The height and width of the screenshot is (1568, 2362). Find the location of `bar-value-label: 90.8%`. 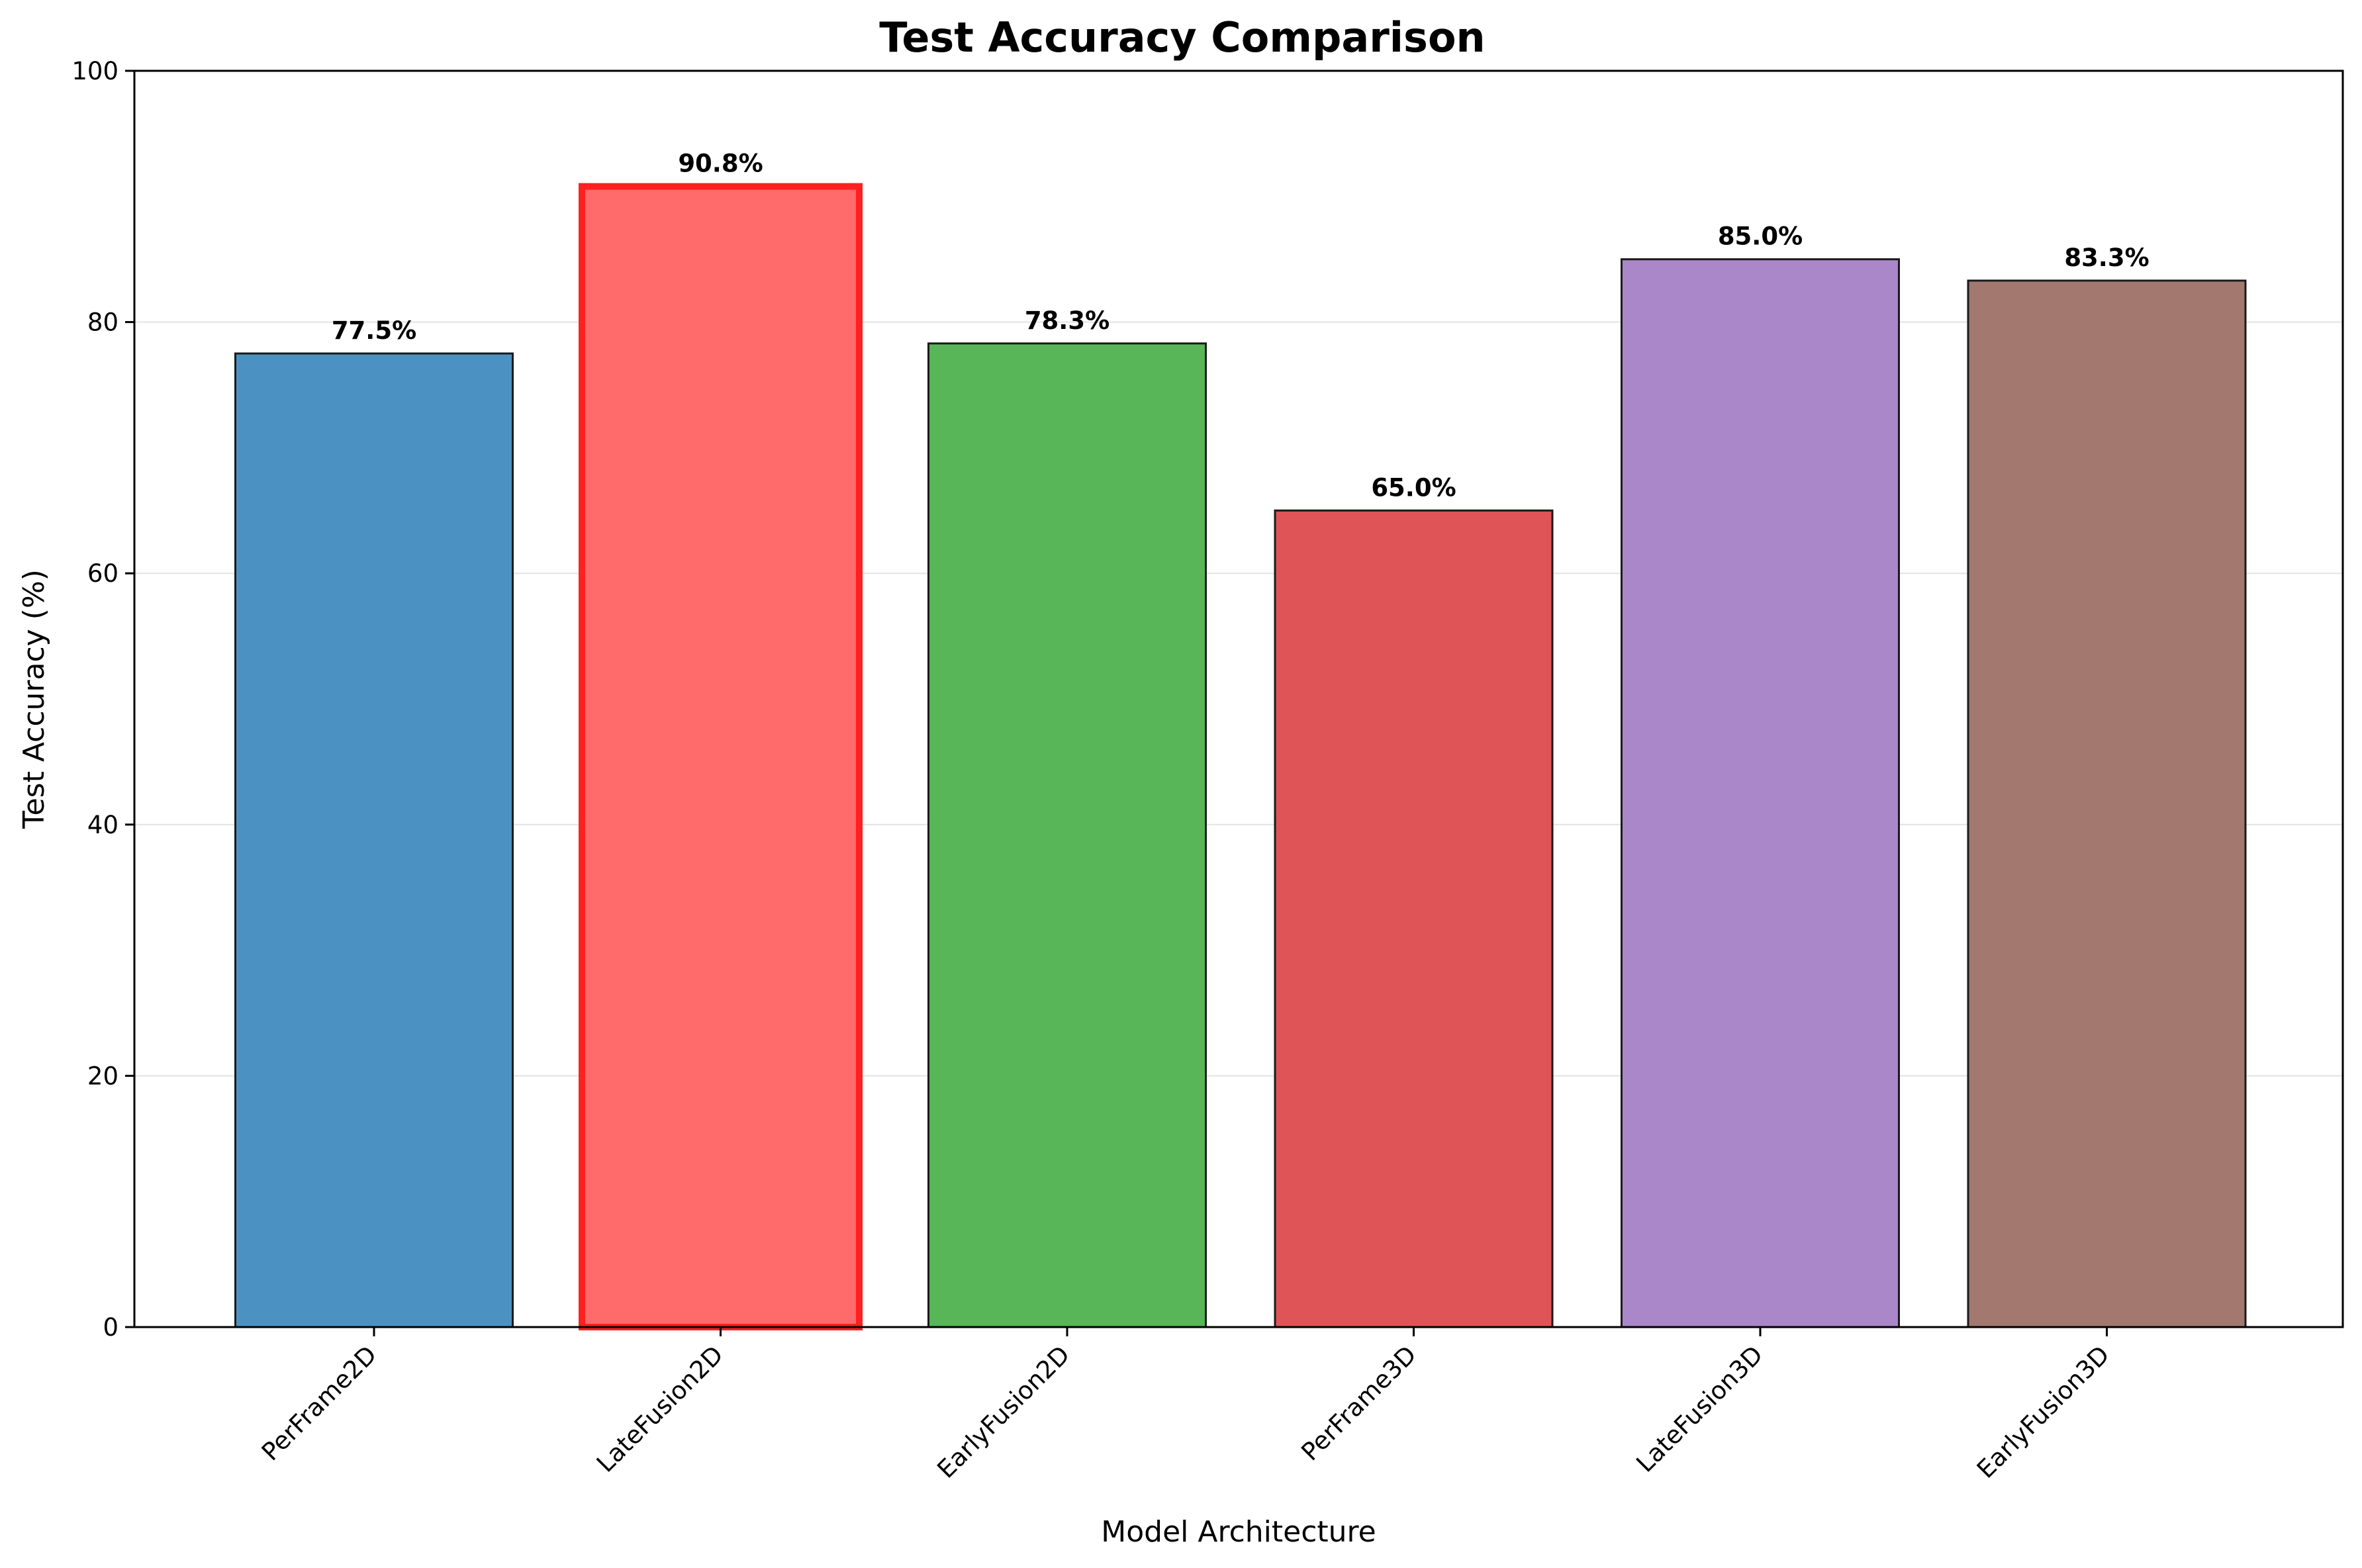

bar-value-label: 90.8% is located at coordinates (720, 164).